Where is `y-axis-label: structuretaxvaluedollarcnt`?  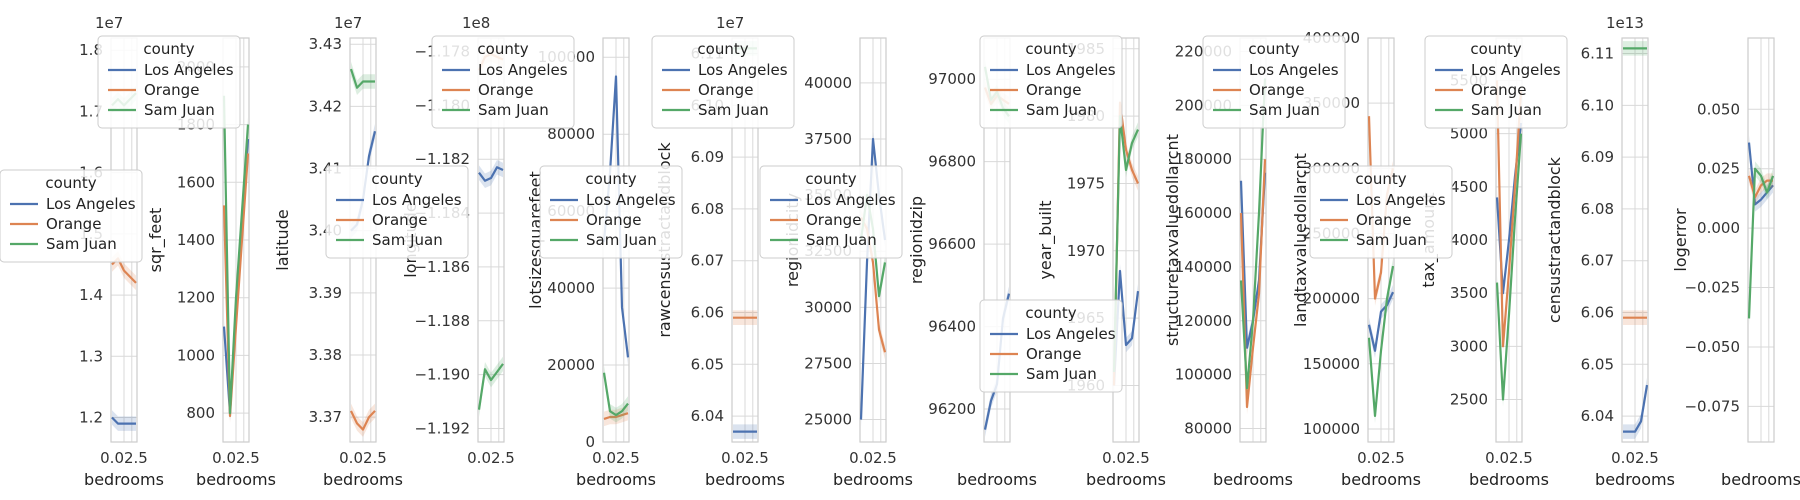 y-axis-label: structuretaxvaluedollarcnt is located at coordinates (1172, 240).